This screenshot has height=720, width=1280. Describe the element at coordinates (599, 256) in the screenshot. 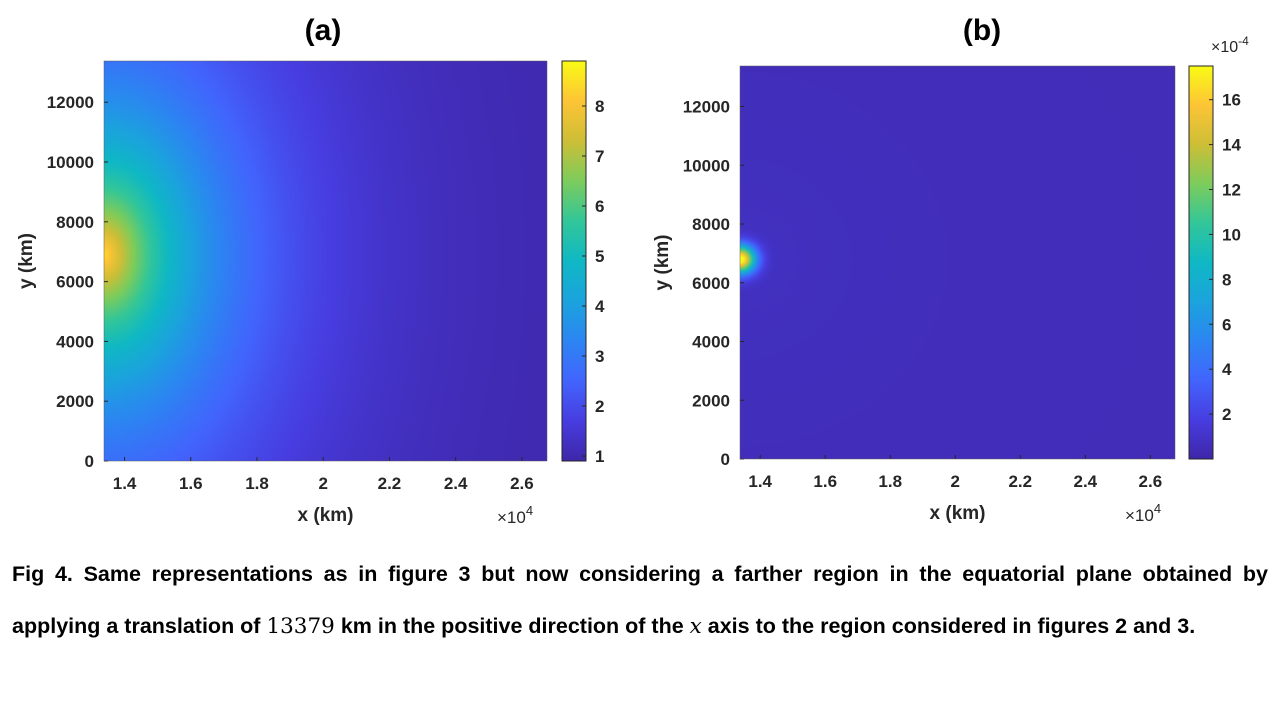

I see `colorbar-tick-label: 5` at that location.